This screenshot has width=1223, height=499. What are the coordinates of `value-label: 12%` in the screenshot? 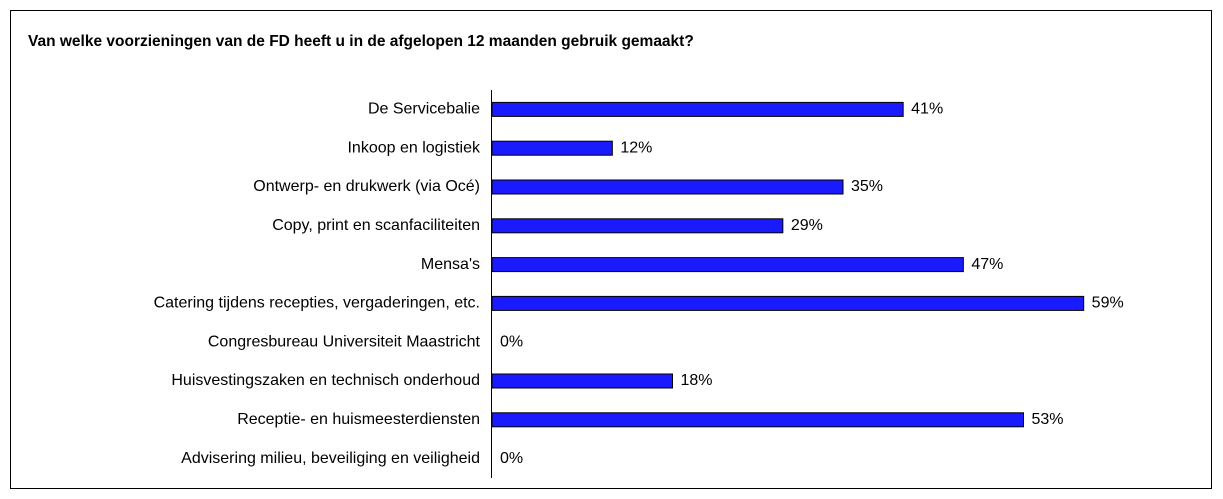 It's located at (636, 147).